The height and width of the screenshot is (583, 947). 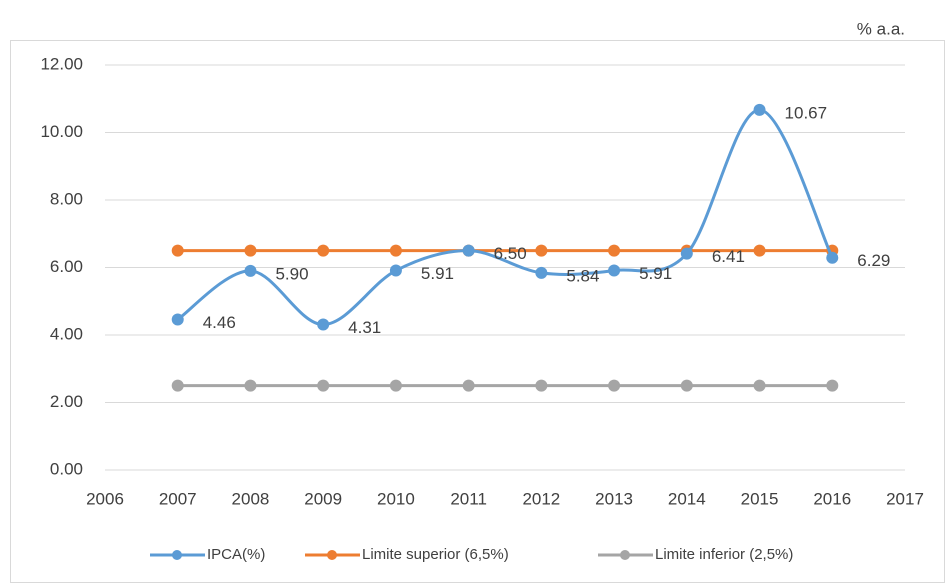 What do you see at coordinates (178, 498) in the screenshot?
I see `x-tick-label: 2007` at bounding box center [178, 498].